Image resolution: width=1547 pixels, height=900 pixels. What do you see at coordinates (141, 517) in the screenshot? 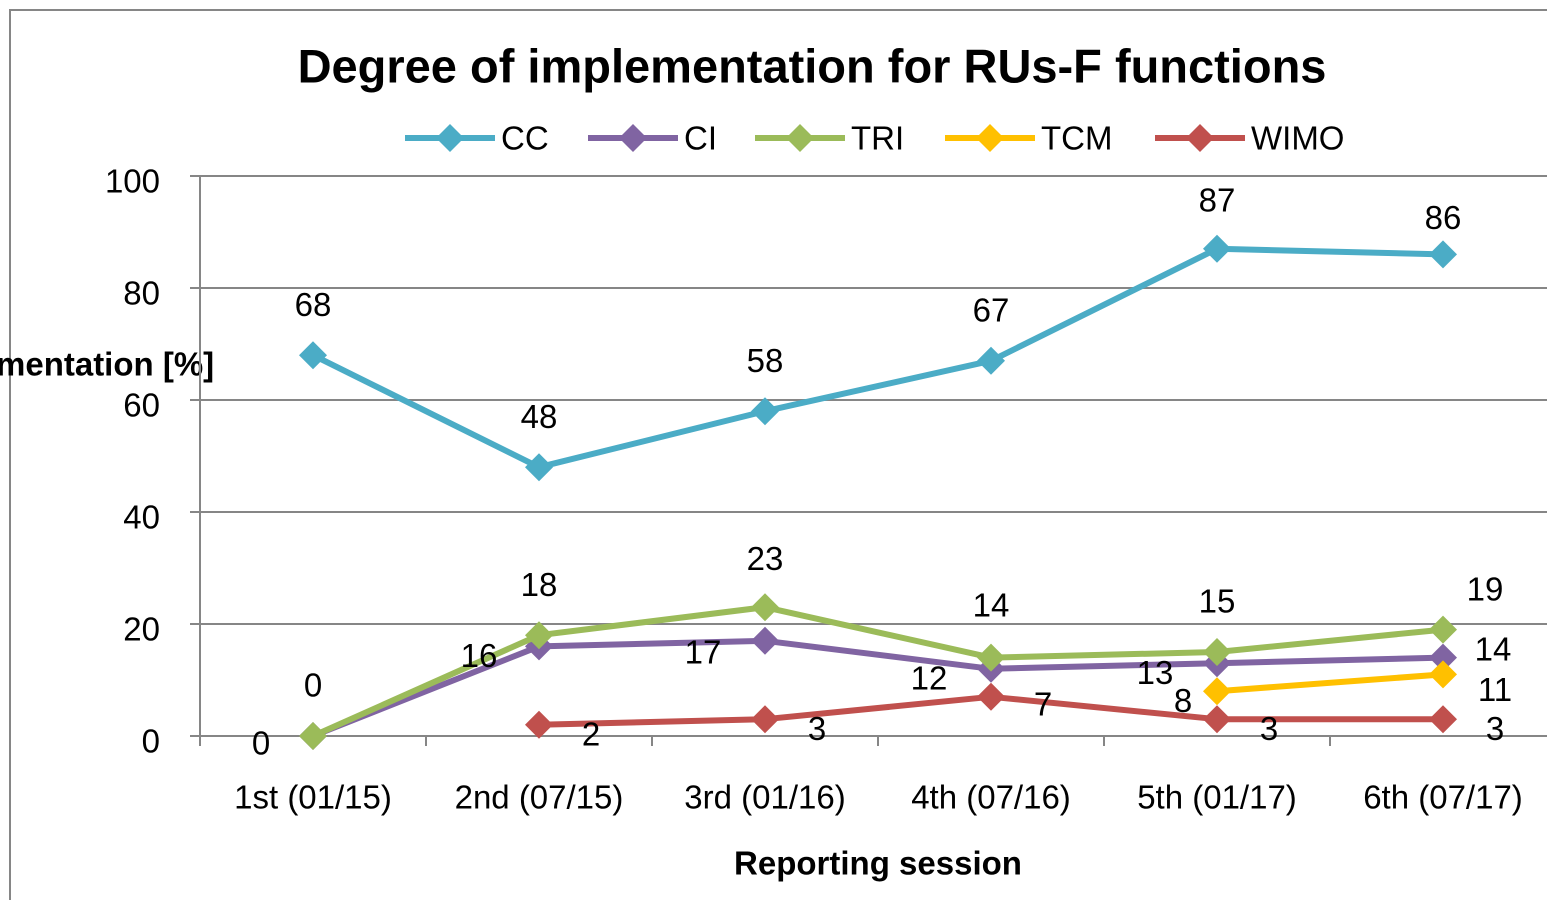
I see `y-tick-label: 40` at bounding box center [141, 517].